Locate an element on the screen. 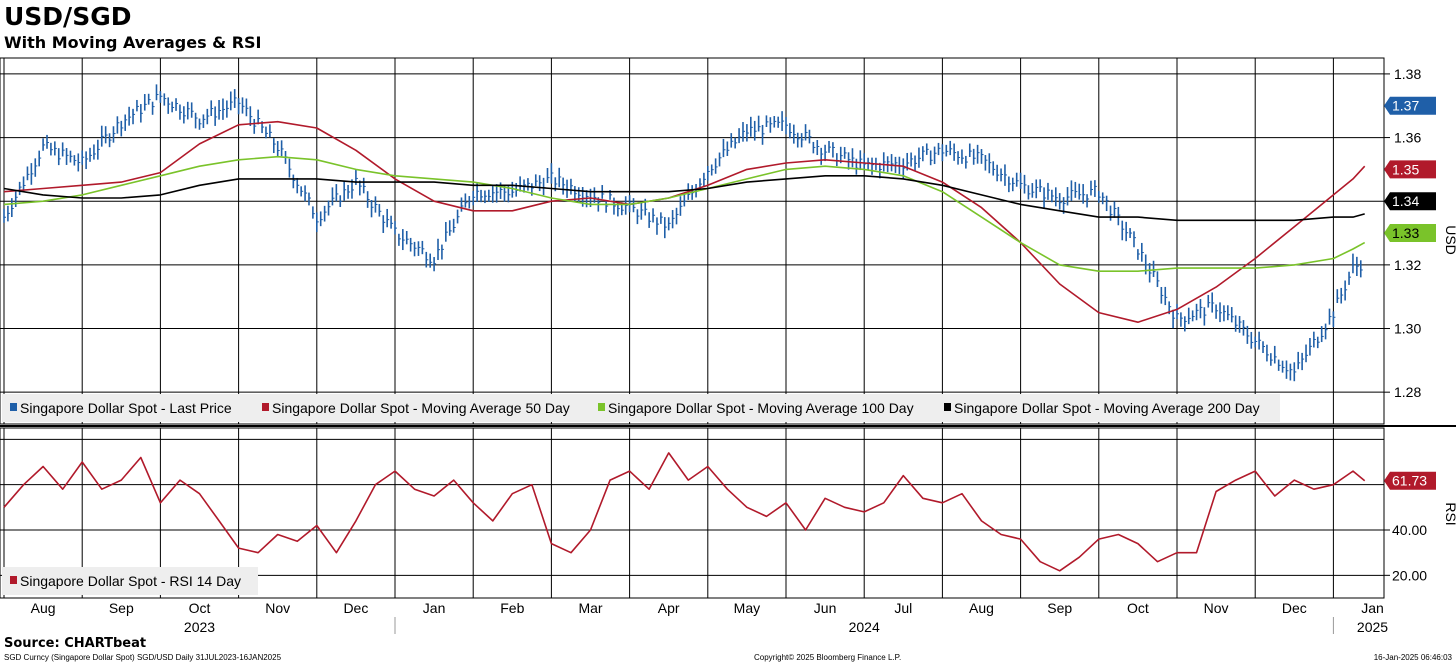 The height and width of the screenshot is (665, 1456). rsi-legend-item: Singapore Dollar Spot - RSI 14 Day is located at coordinates (130, 581).